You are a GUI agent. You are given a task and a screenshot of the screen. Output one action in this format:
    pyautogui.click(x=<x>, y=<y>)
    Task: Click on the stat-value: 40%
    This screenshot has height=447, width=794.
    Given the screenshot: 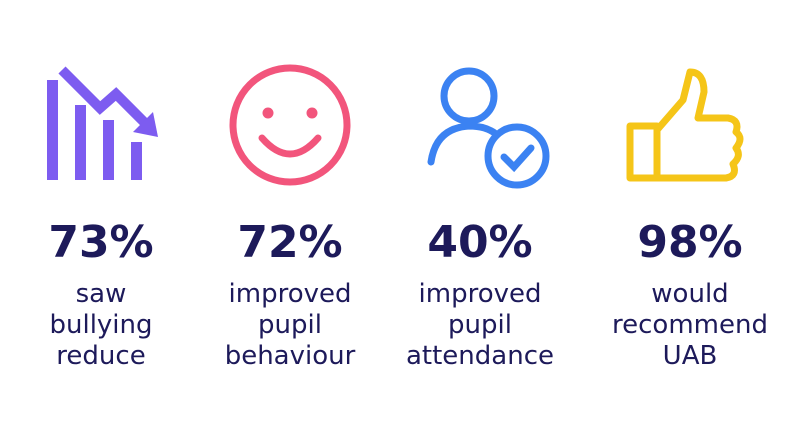 What is the action you would take?
    pyautogui.click(x=479, y=242)
    